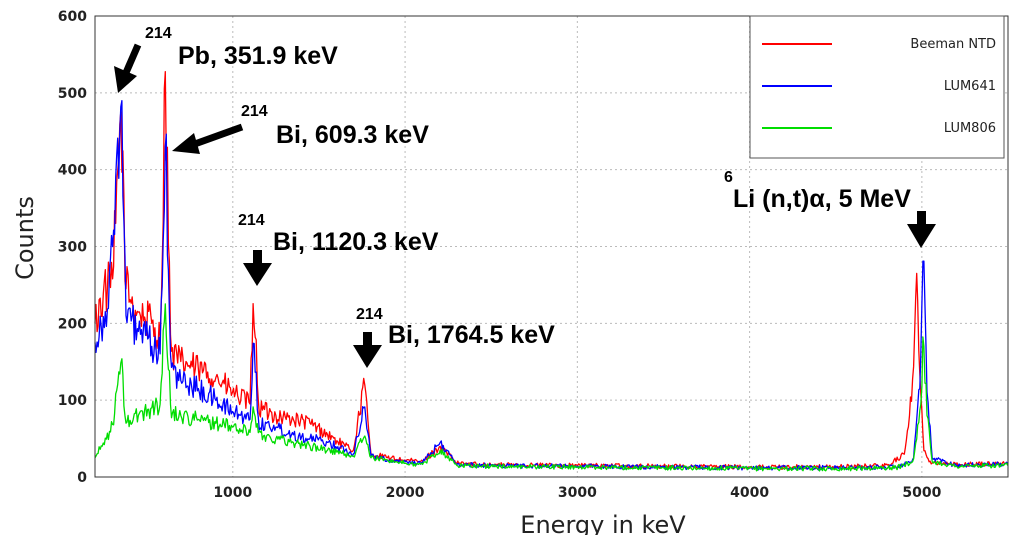 This screenshot has height=535, width=1009. Describe the element at coordinates (822, 199) in the screenshot. I see `annotation-li6-label: Li (n,t)α, 5 MeV` at that location.